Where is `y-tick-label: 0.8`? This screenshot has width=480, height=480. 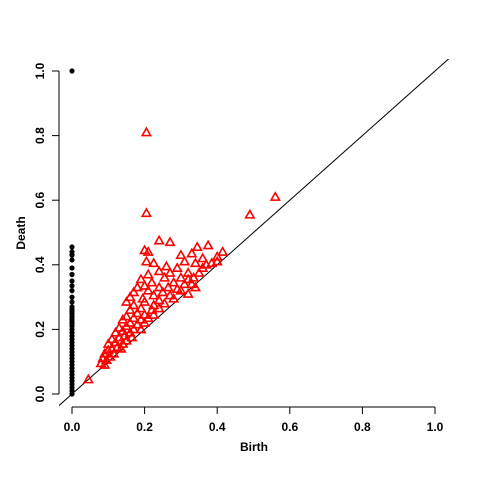
y-tick-label: 0.8 is located at coordinates (40, 135).